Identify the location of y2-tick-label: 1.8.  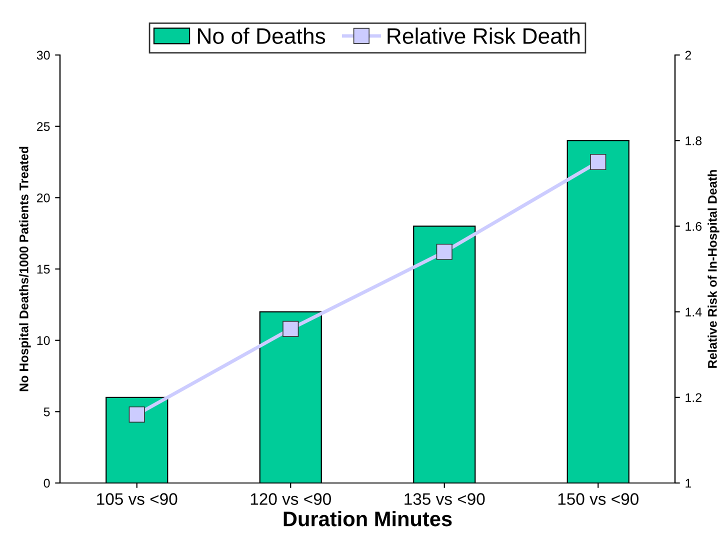
(694, 141).